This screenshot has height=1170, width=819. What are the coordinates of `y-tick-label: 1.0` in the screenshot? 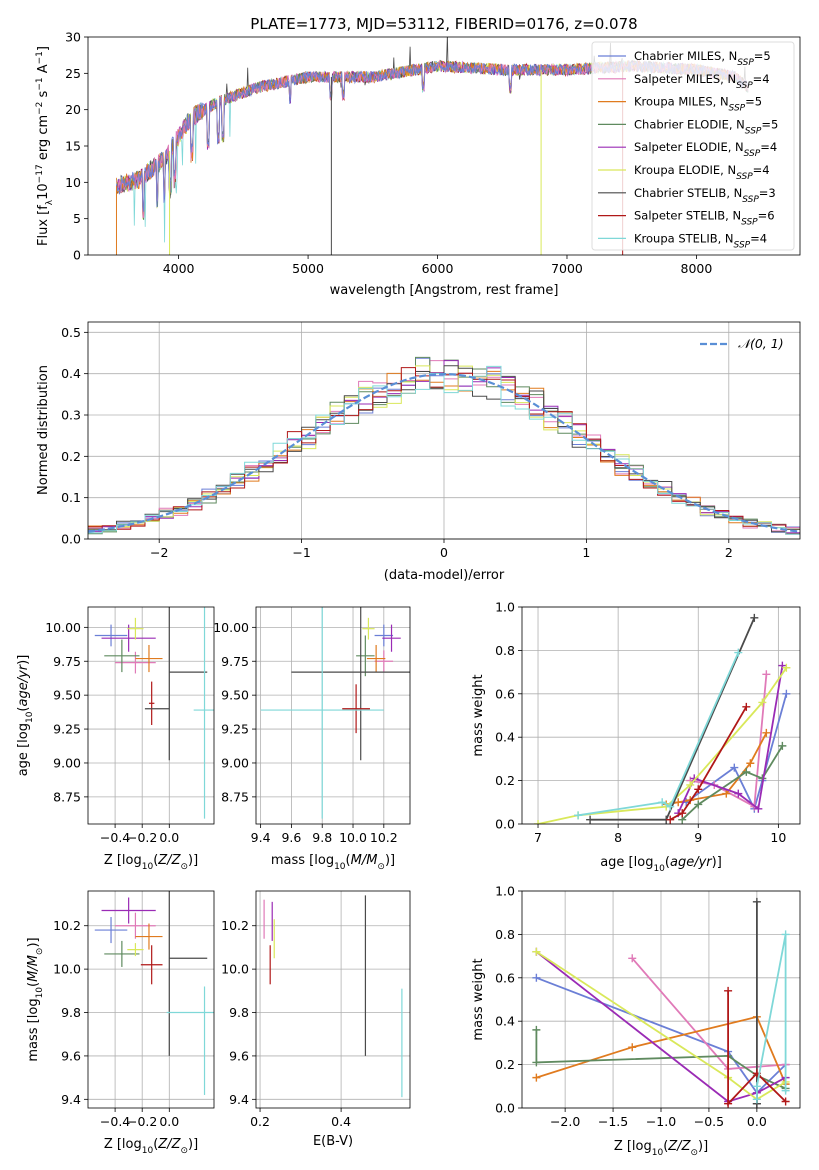 It's located at (505, 607).